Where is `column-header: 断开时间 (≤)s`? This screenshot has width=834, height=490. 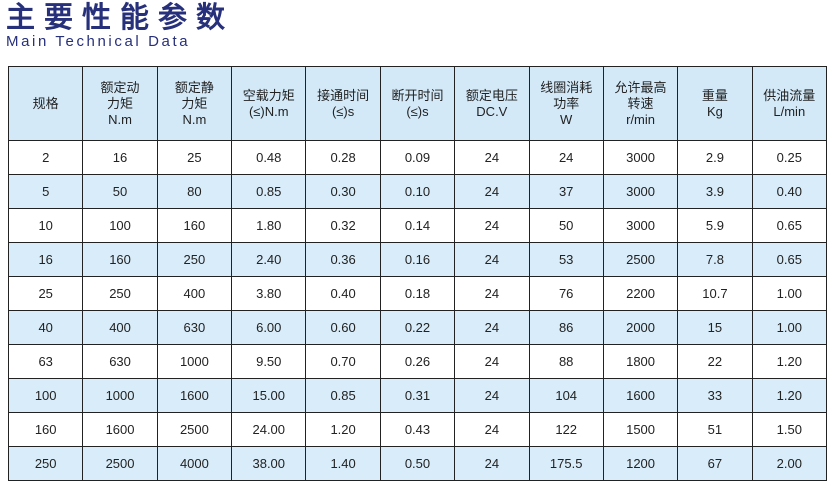
column-header: 断开时间 (≤)s is located at coordinates (417, 103).